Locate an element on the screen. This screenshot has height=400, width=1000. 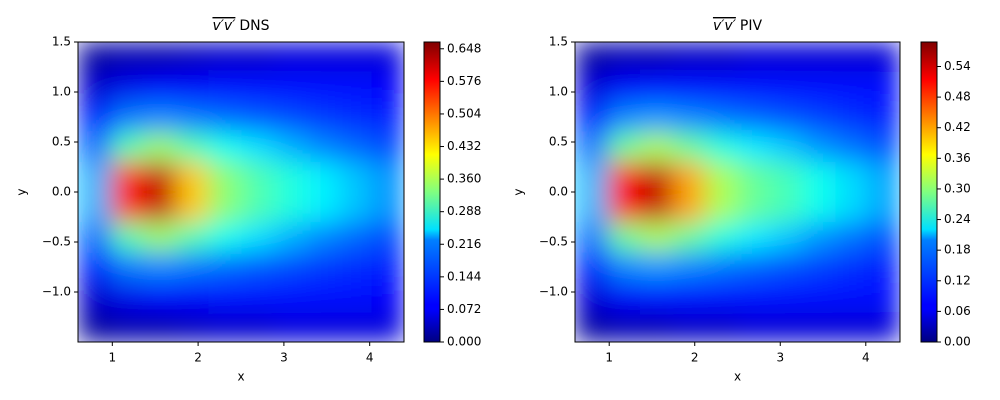
colorbar-tick-label: 0.54 is located at coordinates (957, 66).